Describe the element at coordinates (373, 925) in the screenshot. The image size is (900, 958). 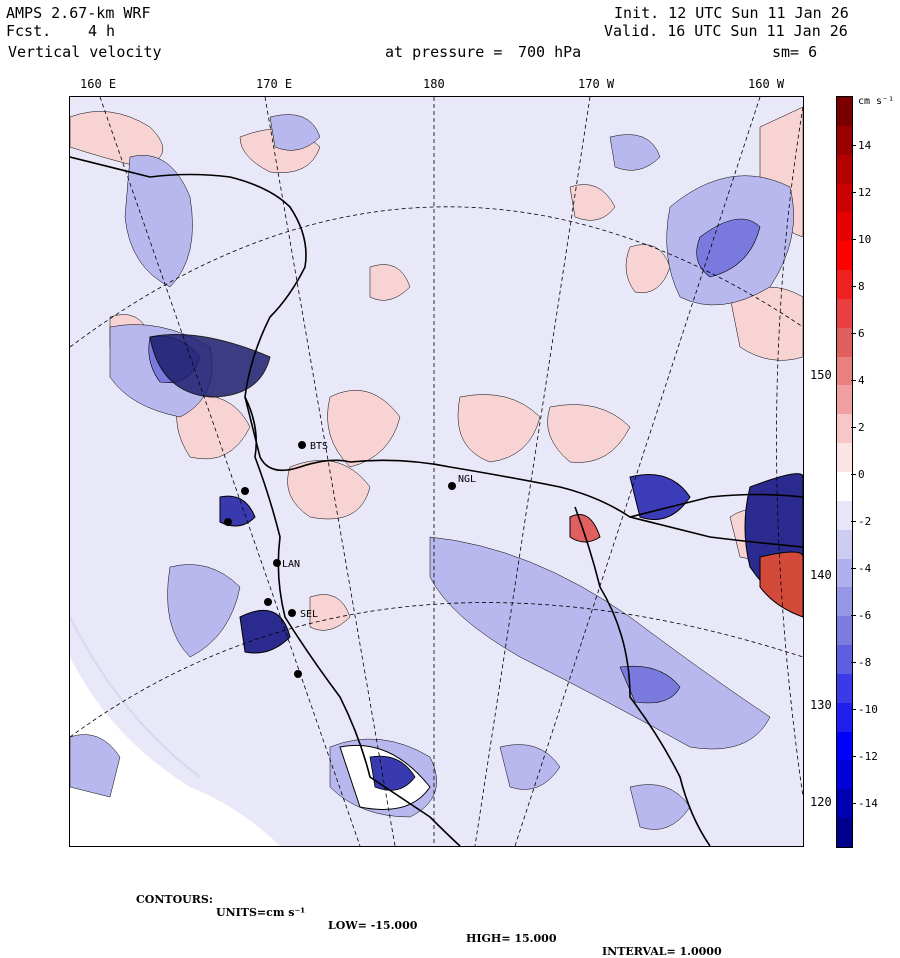
I see `footer-low: LOW= -15.000` at that location.